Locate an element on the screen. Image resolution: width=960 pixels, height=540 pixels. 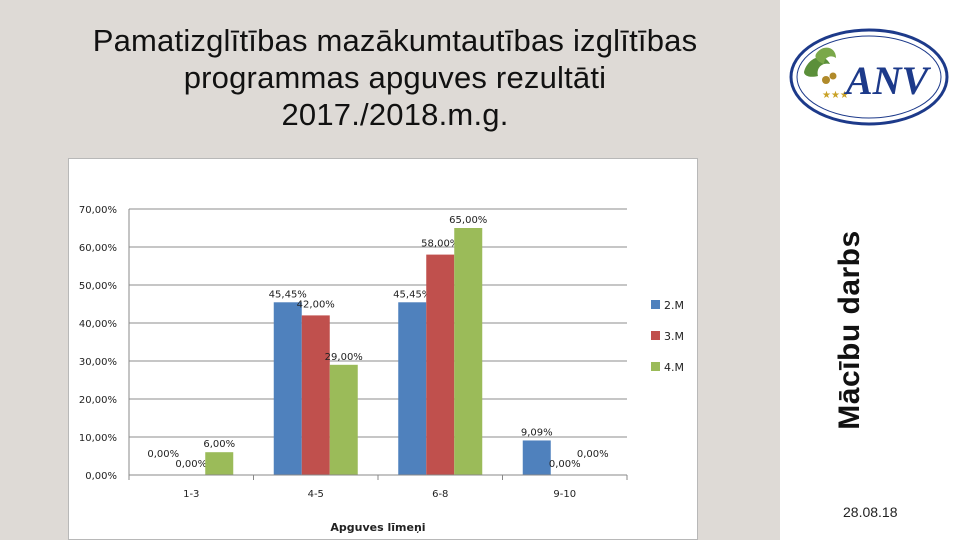
y-tick-label: 10,00% is located at coordinates (98, 438).